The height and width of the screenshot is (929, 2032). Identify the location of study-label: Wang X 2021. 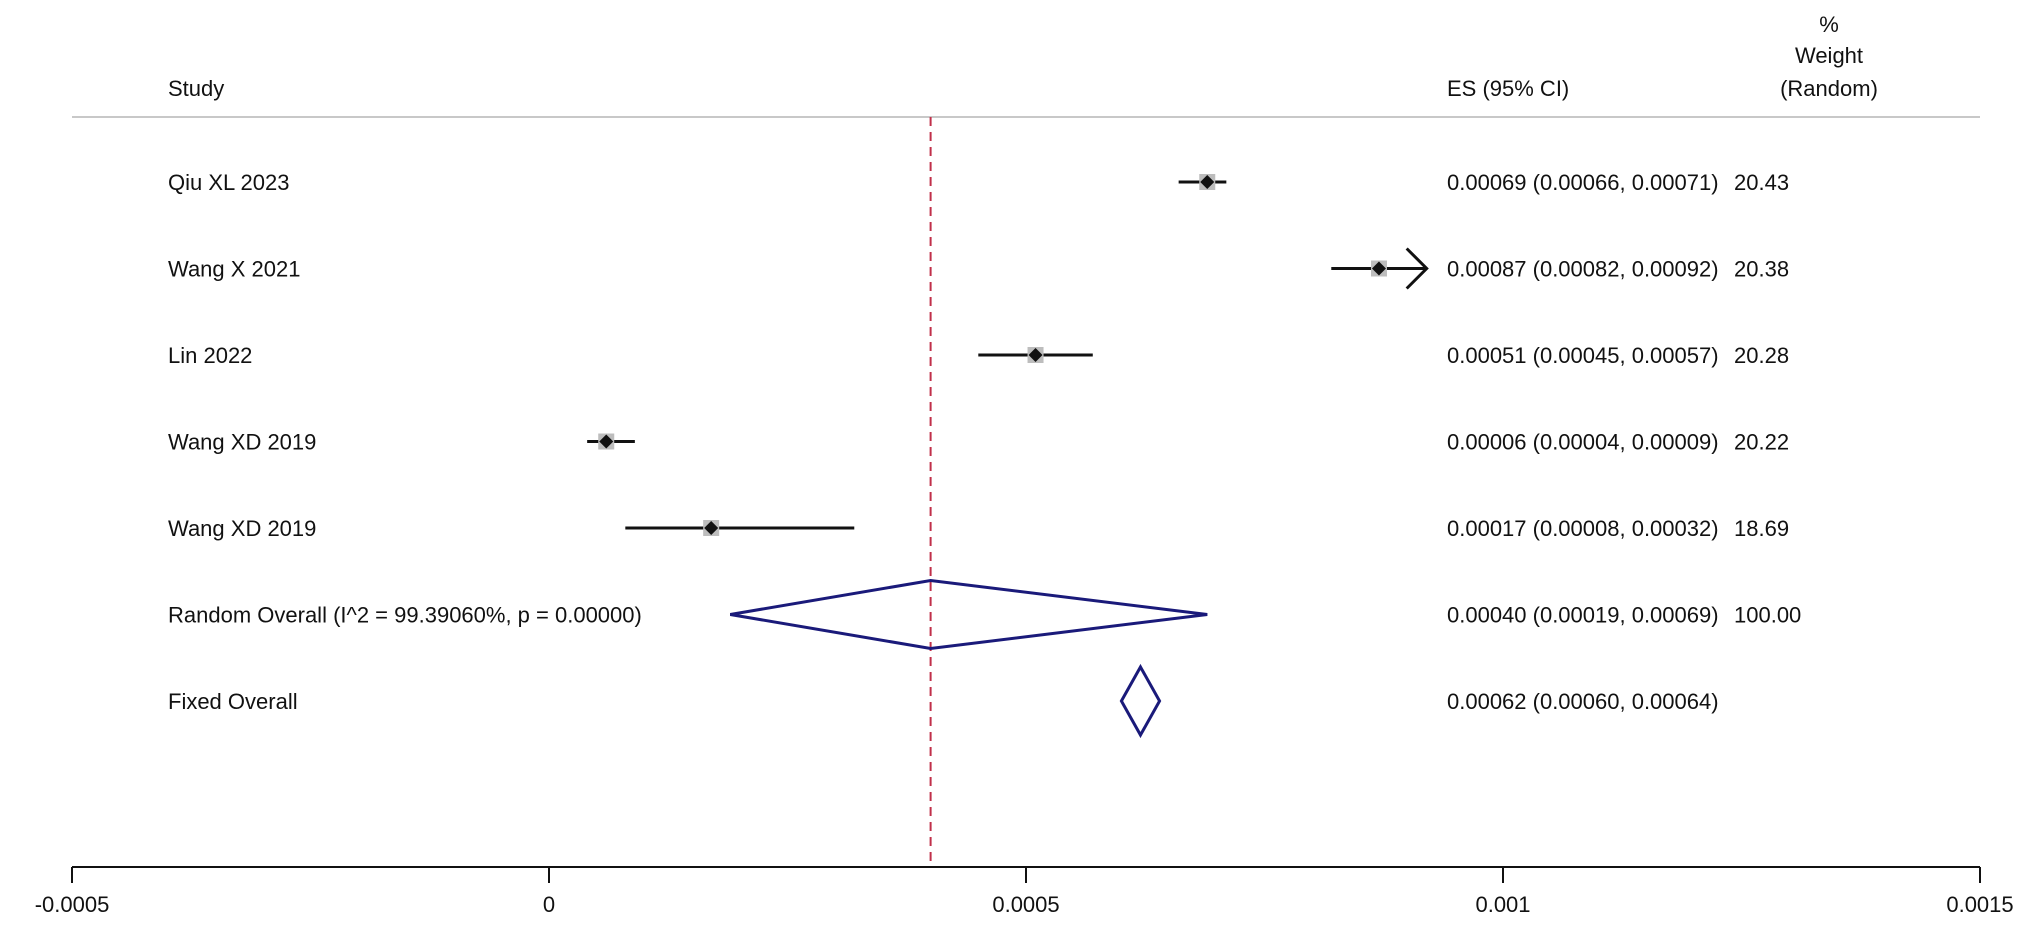
(234, 269).